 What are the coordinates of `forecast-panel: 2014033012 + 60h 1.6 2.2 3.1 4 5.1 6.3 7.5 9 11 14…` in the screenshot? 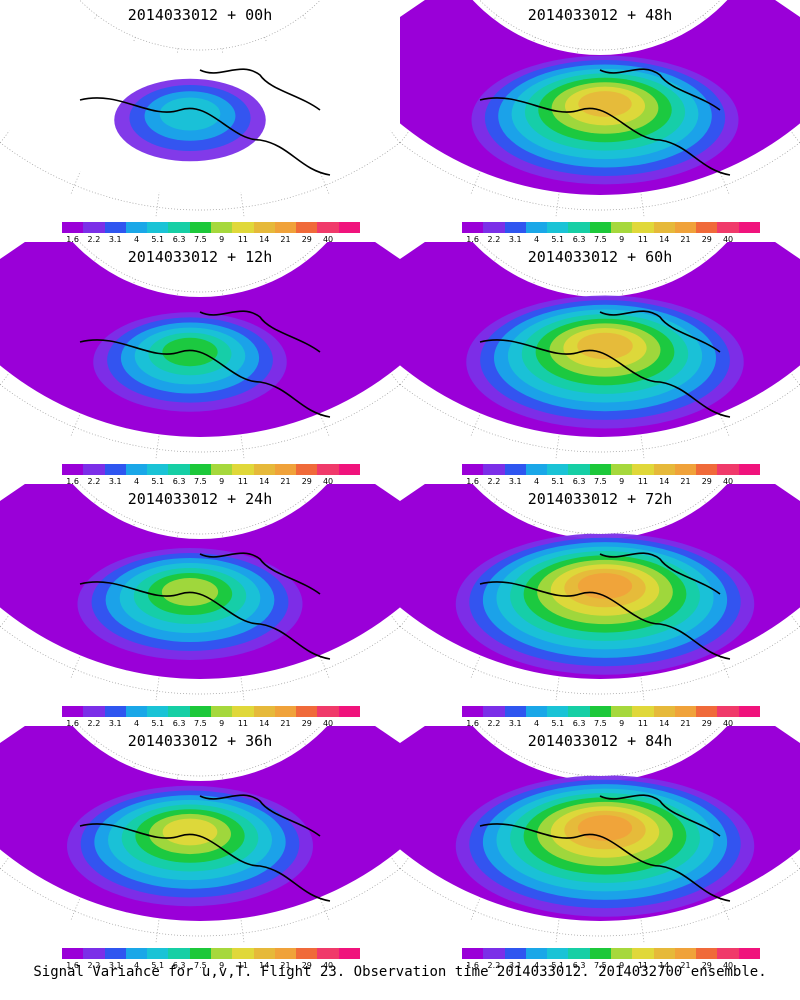 It's located at (600, 366).